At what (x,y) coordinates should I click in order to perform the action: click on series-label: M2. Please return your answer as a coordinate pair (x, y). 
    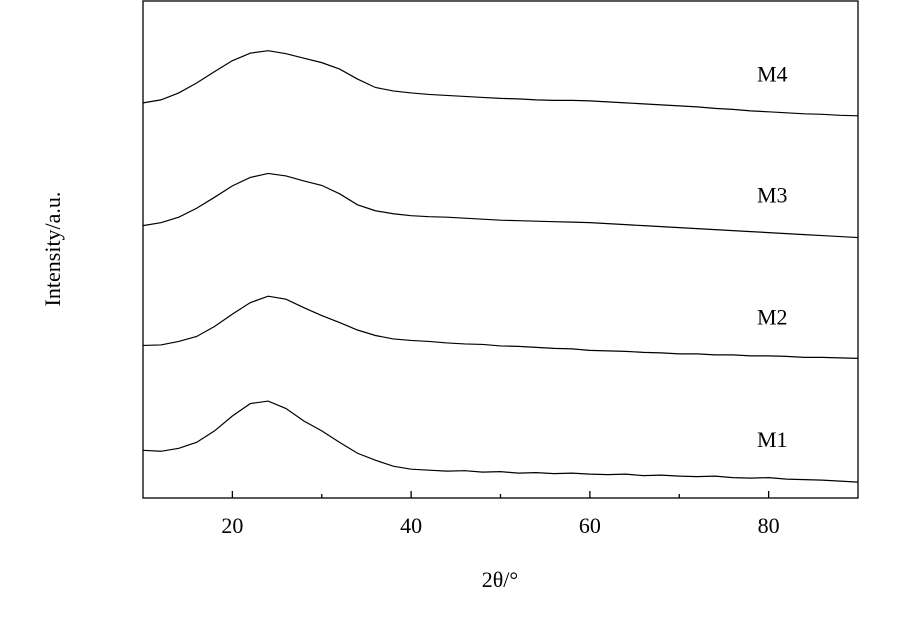
    Looking at the image, I should click on (772, 316).